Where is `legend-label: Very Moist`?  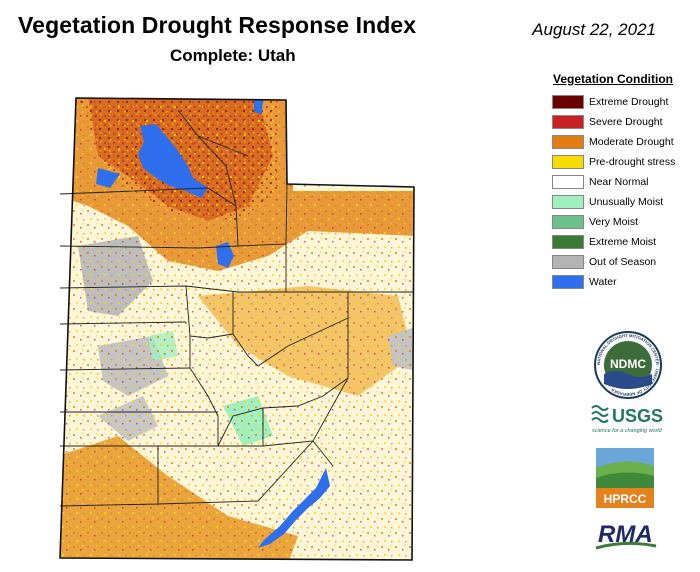
legend-label: Very Moist is located at coordinates (614, 222).